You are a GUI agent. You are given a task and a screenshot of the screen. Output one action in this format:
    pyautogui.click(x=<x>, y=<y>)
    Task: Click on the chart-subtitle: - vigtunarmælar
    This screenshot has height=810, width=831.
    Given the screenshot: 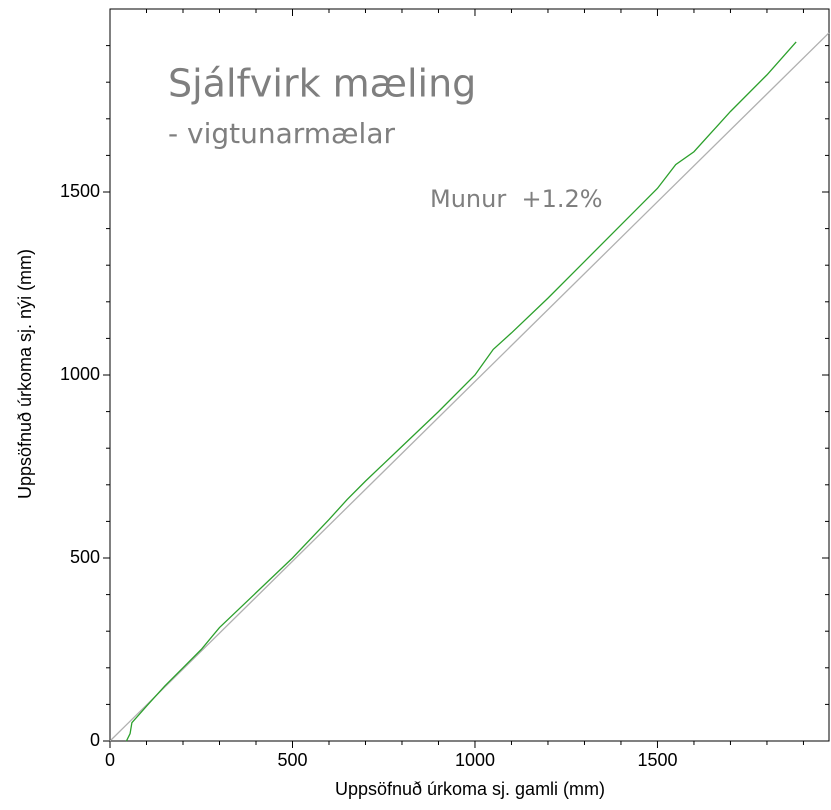 What is the action you would take?
    pyautogui.click(x=281, y=133)
    